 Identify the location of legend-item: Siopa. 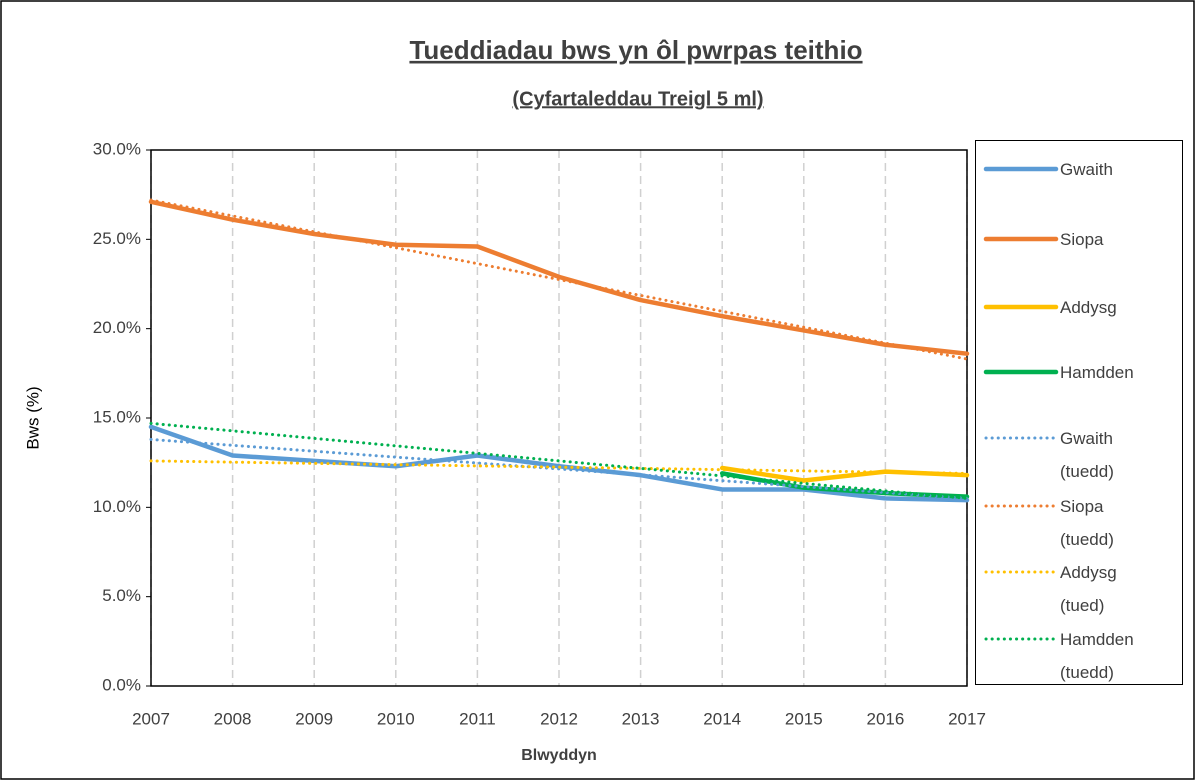
(1065, 242).